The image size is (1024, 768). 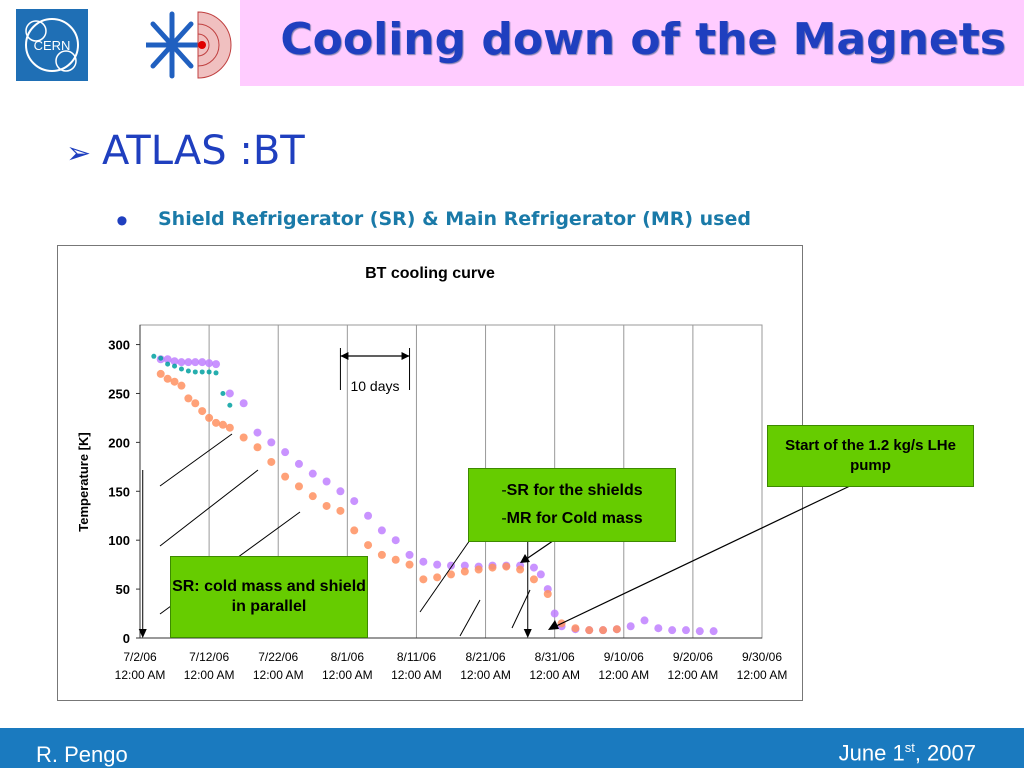 I want to click on dash-1: -, so click(x=504, y=490).